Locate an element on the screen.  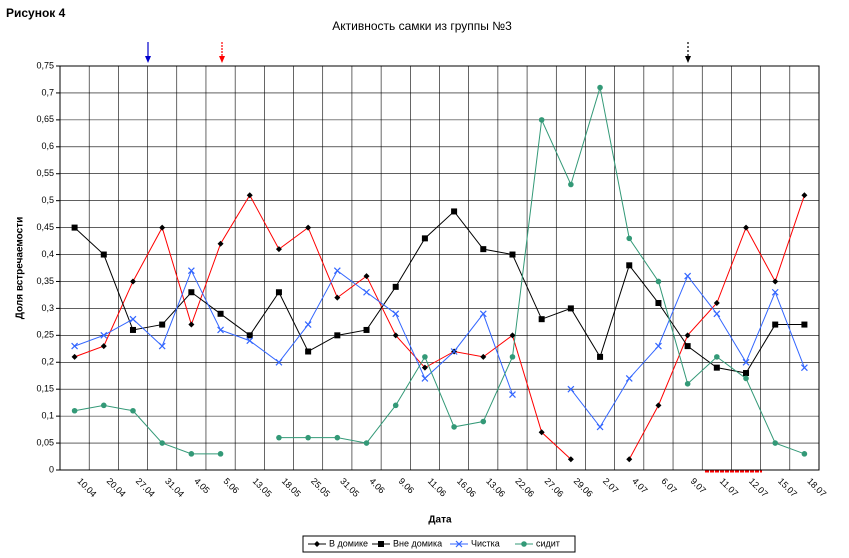
x-tick-label: 4.05 is located at coordinates (201, 485).